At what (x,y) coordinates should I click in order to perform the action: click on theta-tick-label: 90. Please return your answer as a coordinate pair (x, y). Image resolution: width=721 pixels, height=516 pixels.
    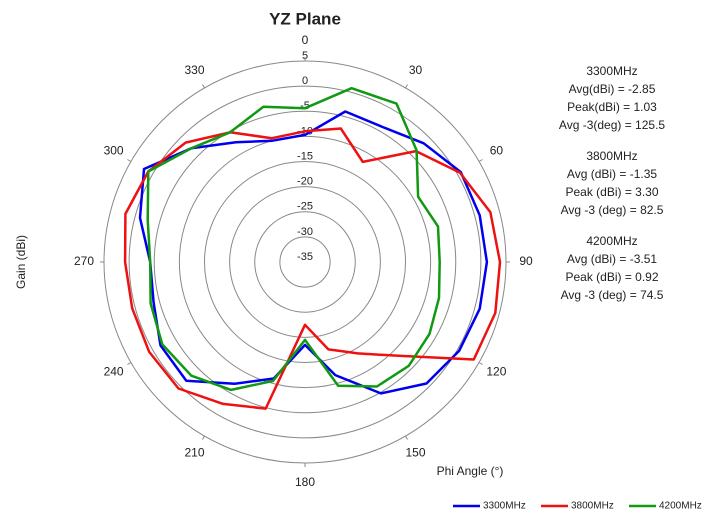
    Looking at the image, I should click on (526, 261).